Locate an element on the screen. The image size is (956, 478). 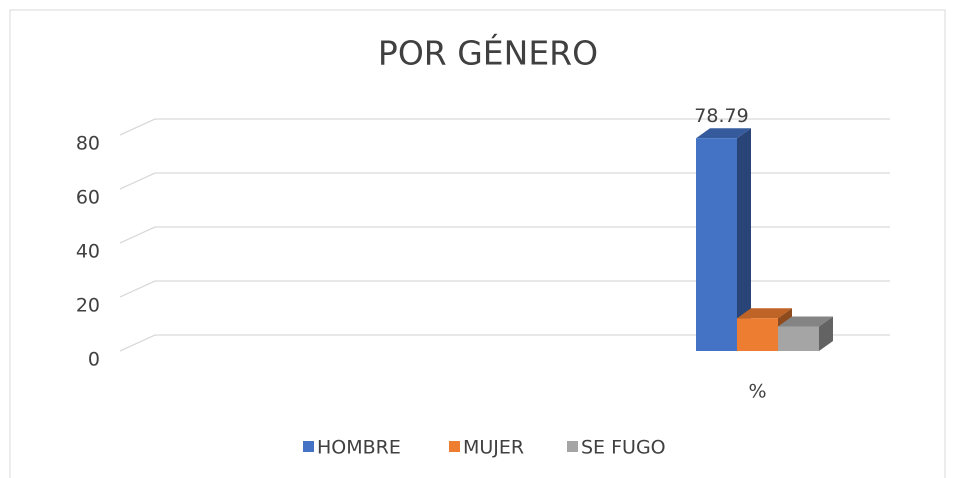
y-tick-label: 40 is located at coordinates (88, 252).